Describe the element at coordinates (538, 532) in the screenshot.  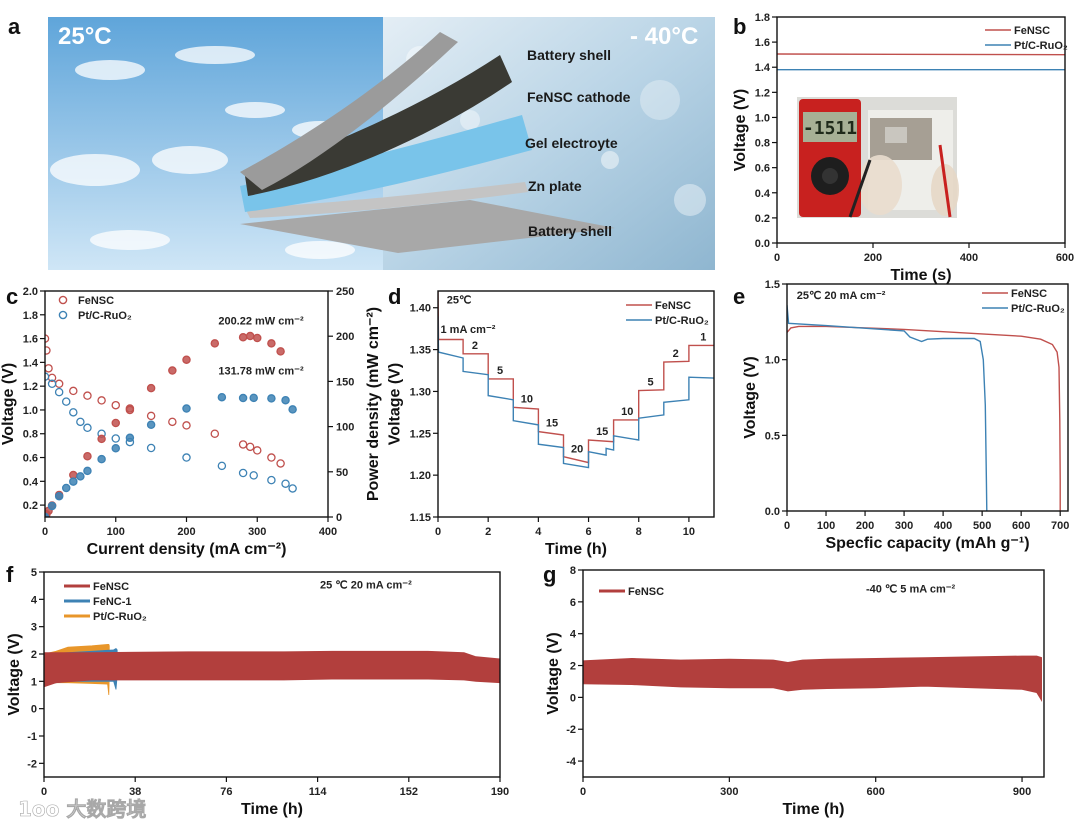
I see `x-tick-label: 4` at that location.